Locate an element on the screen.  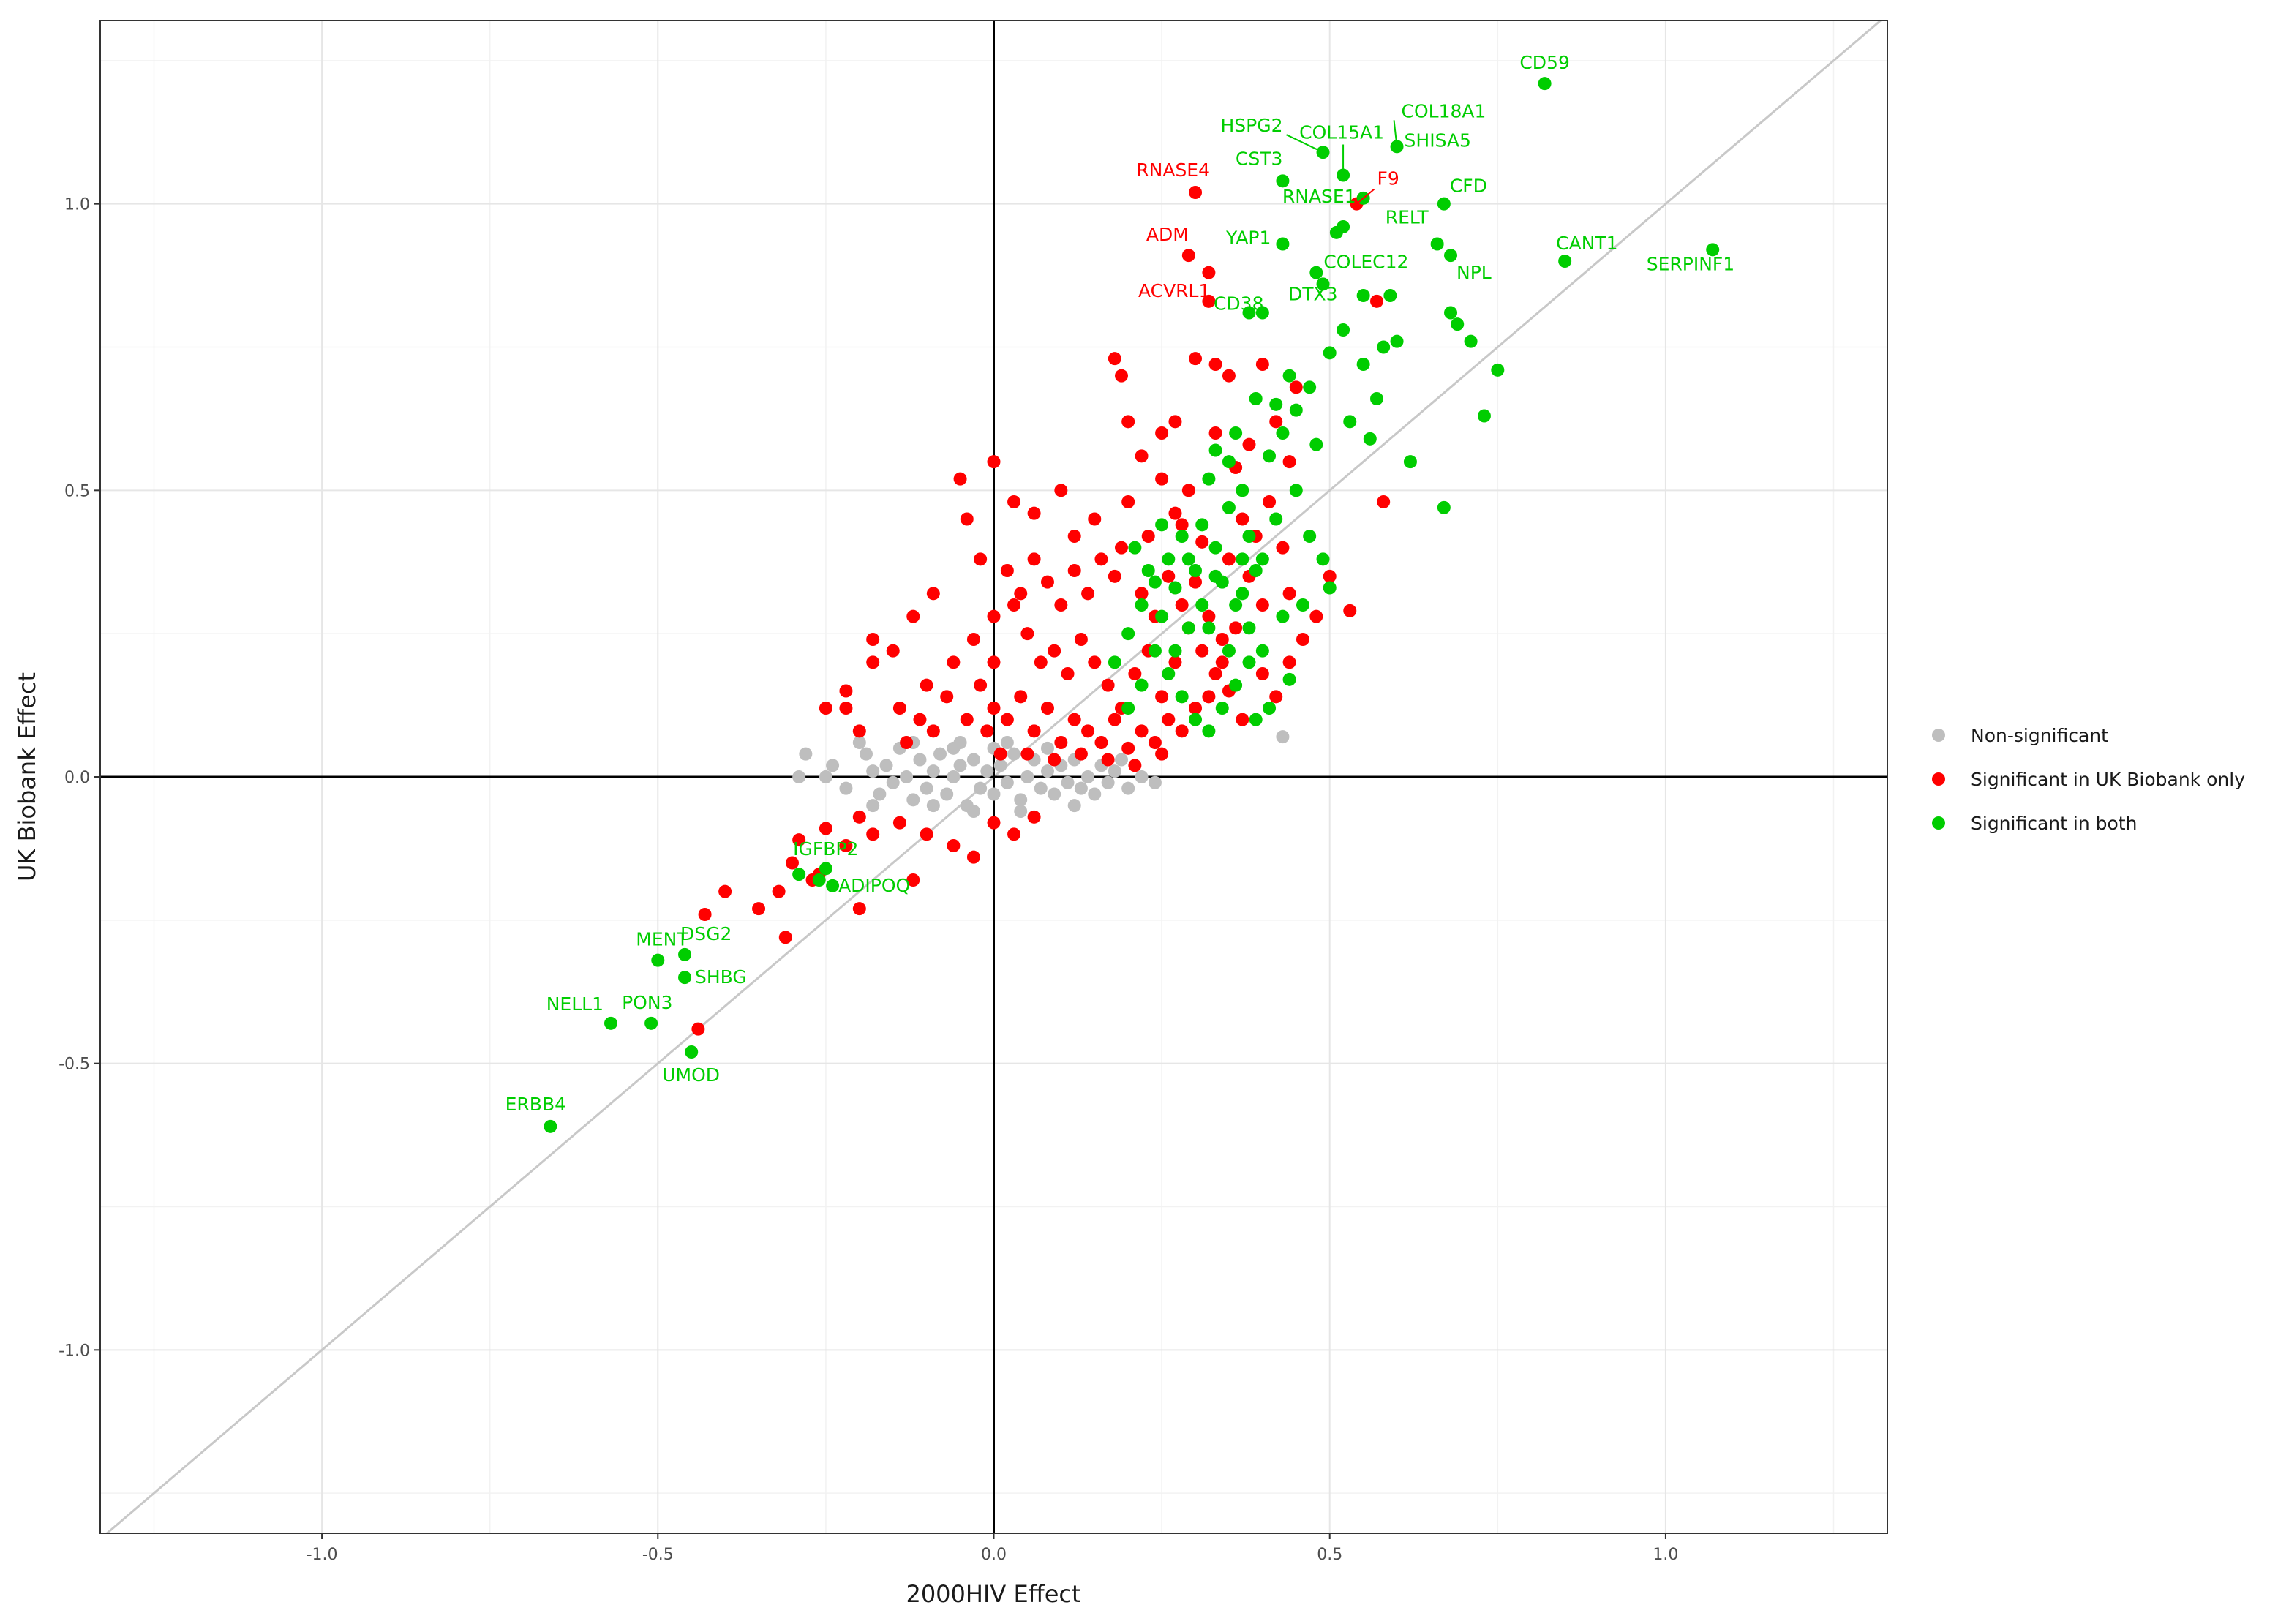
label-leader-line is located at coordinates (1395, 133).